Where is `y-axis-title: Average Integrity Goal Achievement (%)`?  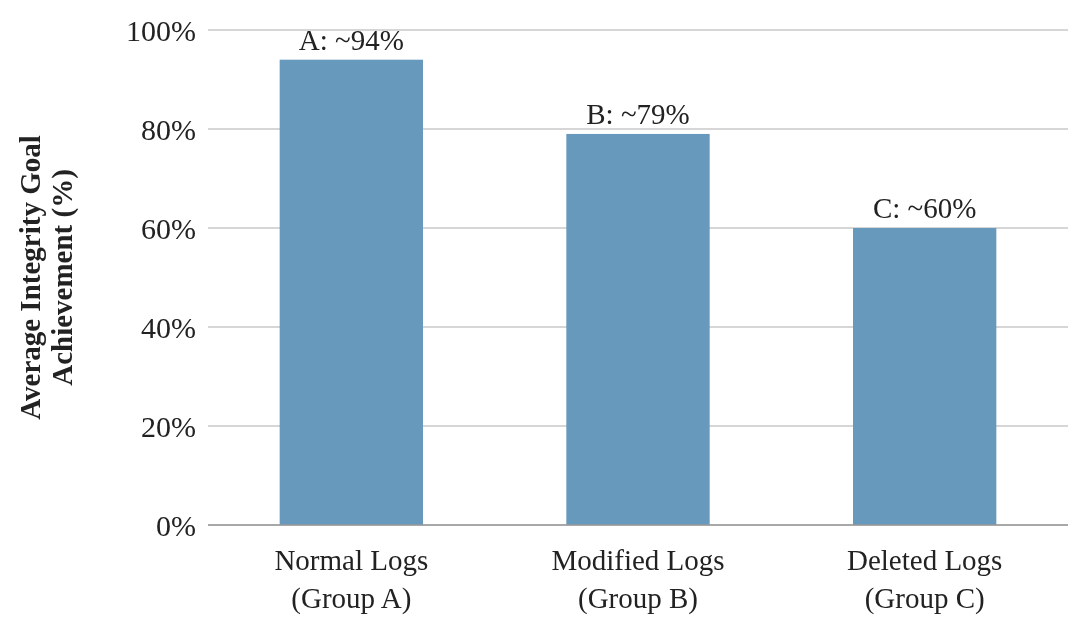
y-axis-title: Average Integrity Goal Achievement (%) is located at coordinates (46, 277).